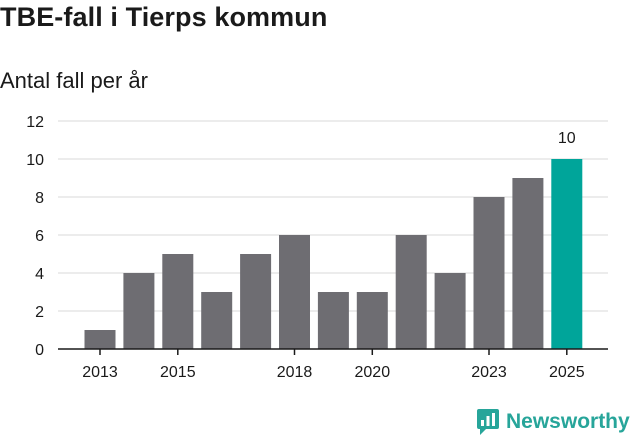 The image size is (631, 439). Describe the element at coordinates (373, 372) in the screenshot. I see `x-tick-label: 2020` at that location.